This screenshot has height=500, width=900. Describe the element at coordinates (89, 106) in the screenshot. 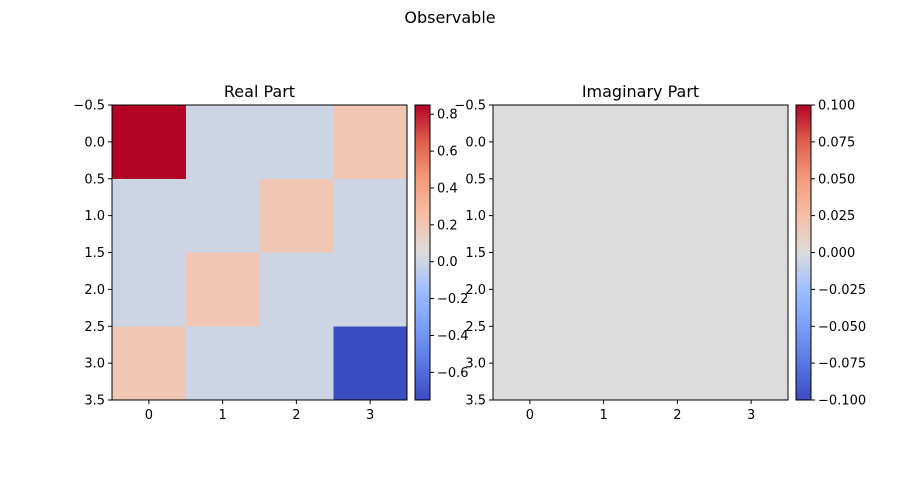

I see `real-ytick-label: −0.5` at that location.